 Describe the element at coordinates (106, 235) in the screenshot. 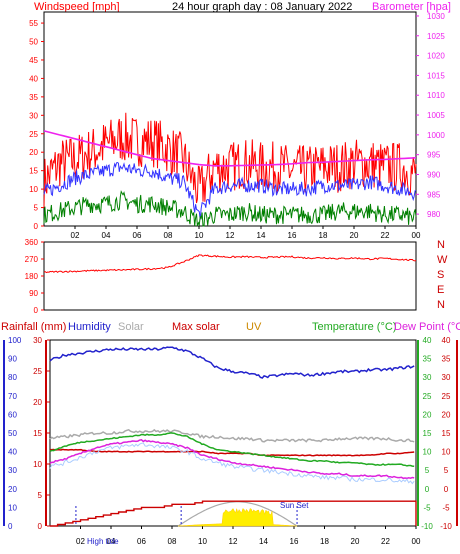

I see `wind-x-label: 04` at that location.